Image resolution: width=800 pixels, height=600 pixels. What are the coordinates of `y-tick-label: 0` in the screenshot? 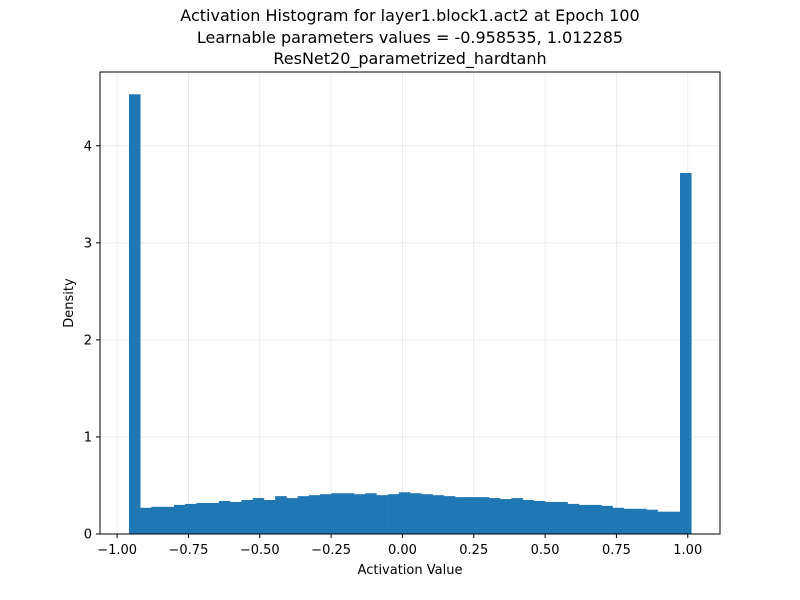 It's located at (88, 535).